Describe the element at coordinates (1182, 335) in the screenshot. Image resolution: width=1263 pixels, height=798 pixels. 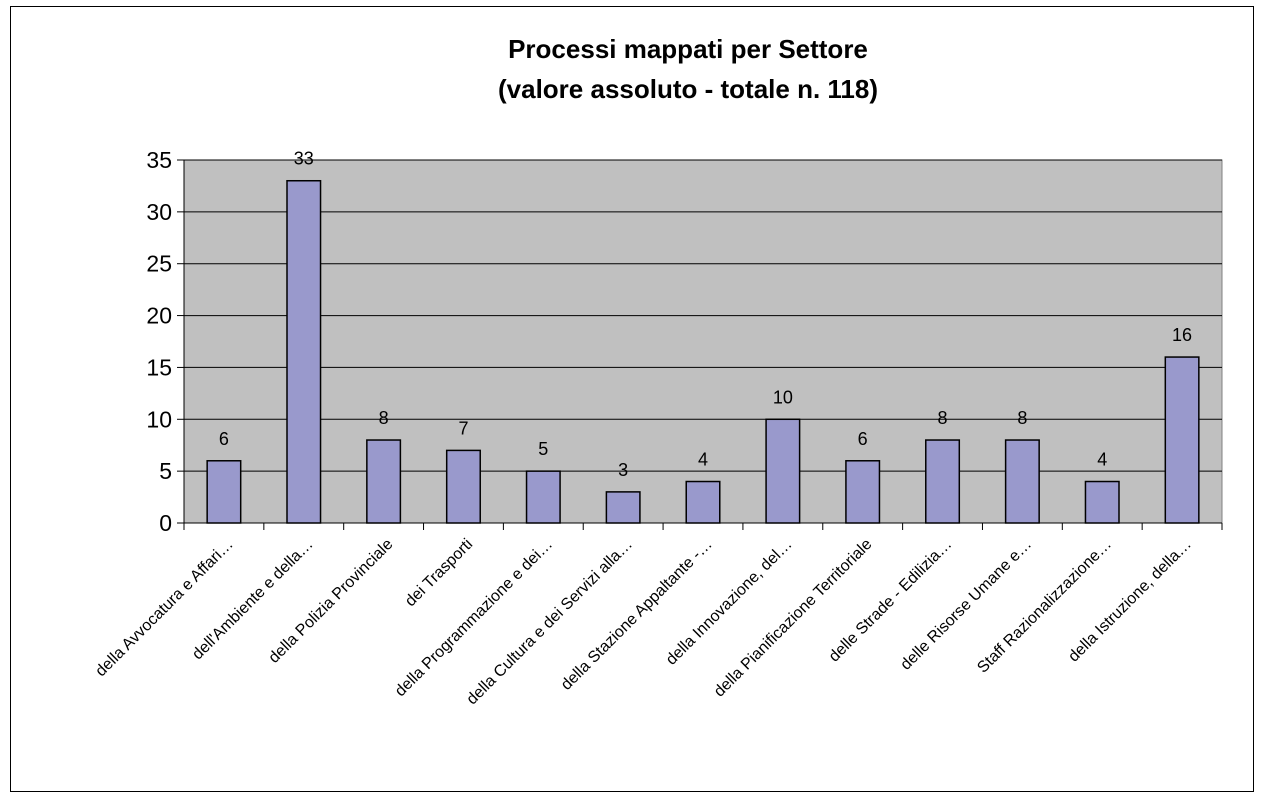
I see `data-label: 16` at that location.